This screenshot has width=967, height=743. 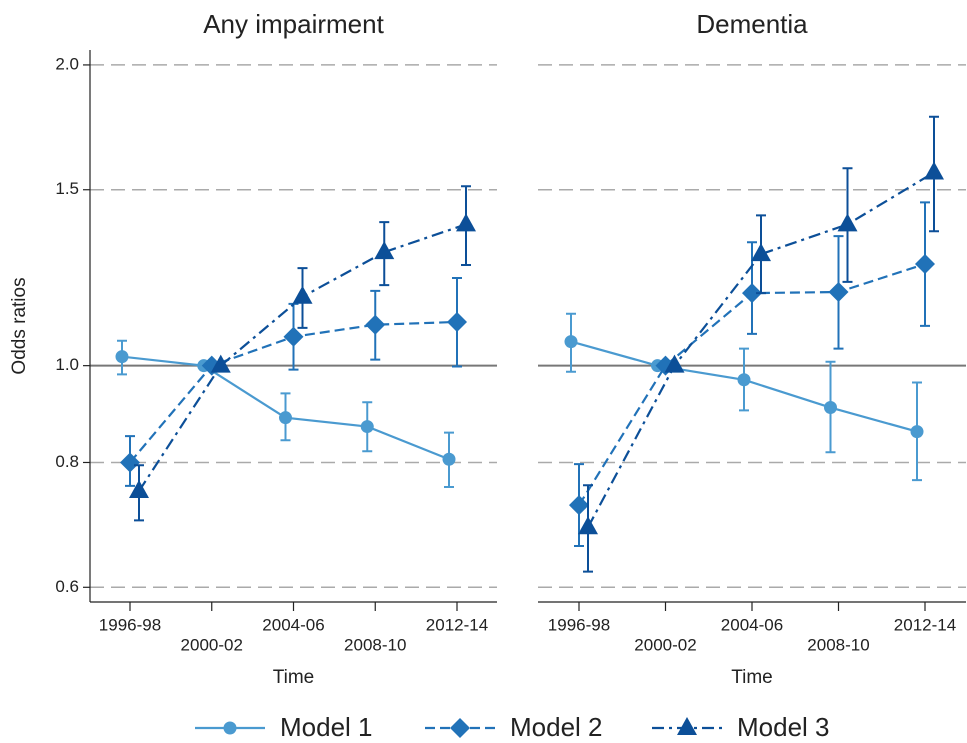 What do you see at coordinates (67, 188) in the screenshot?
I see `y-tick-label: 1.5` at bounding box center [67, 188].